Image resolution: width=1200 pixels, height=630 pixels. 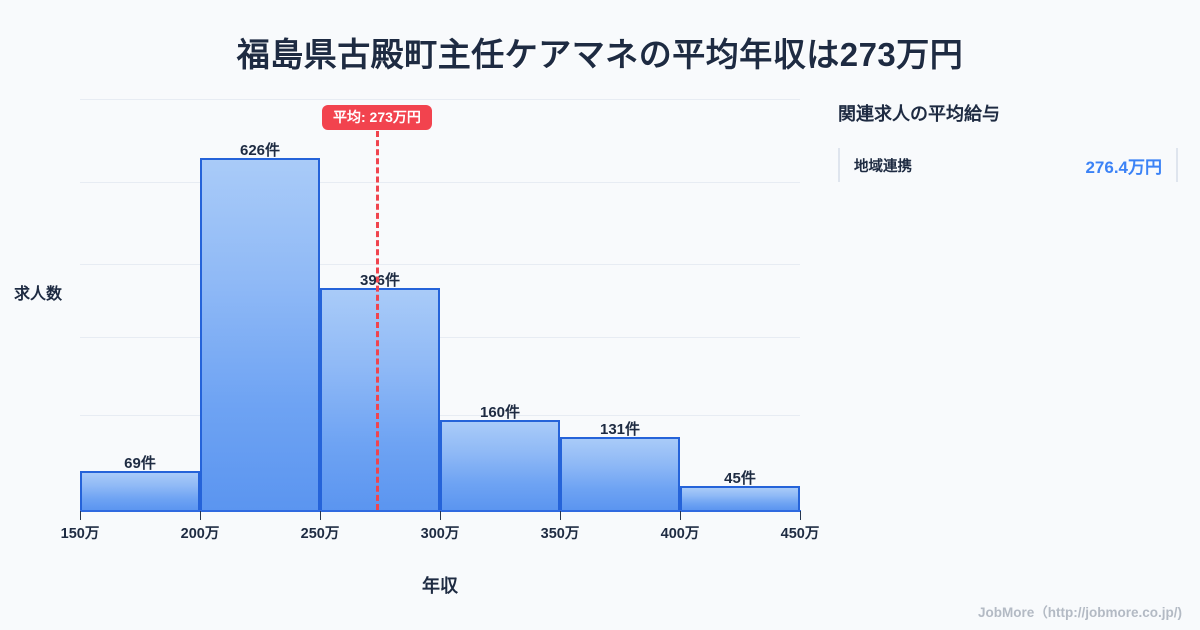 I want to click on salary-row-name: 地域連携, so click(x=883, y=166).